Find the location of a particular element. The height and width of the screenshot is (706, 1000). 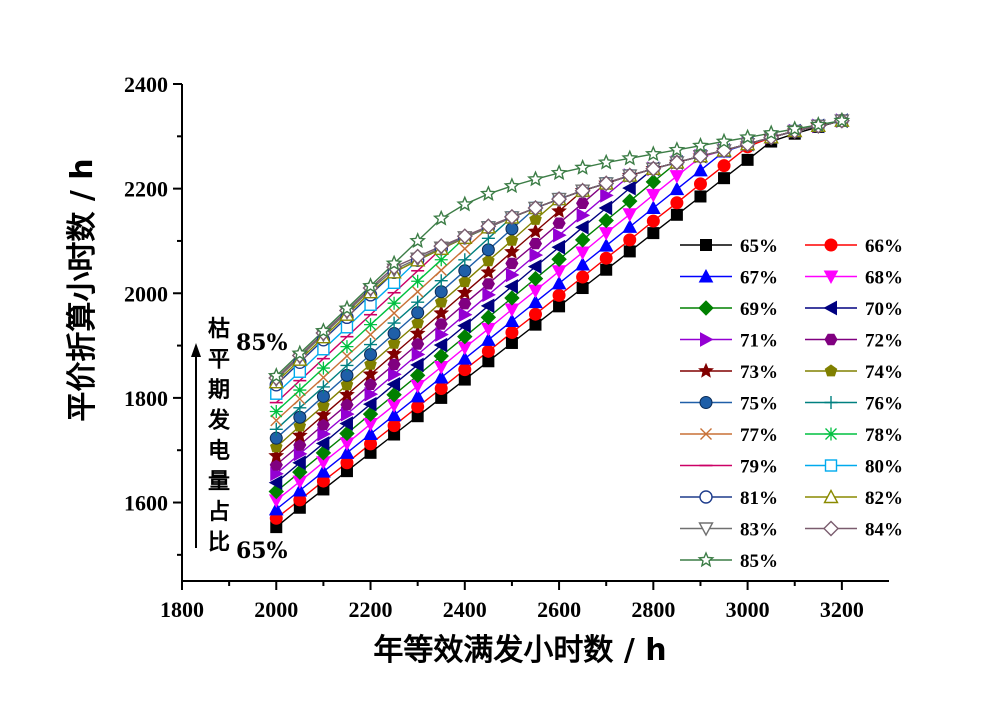

annotation-char: 量 is located at coordinates (219, 482).